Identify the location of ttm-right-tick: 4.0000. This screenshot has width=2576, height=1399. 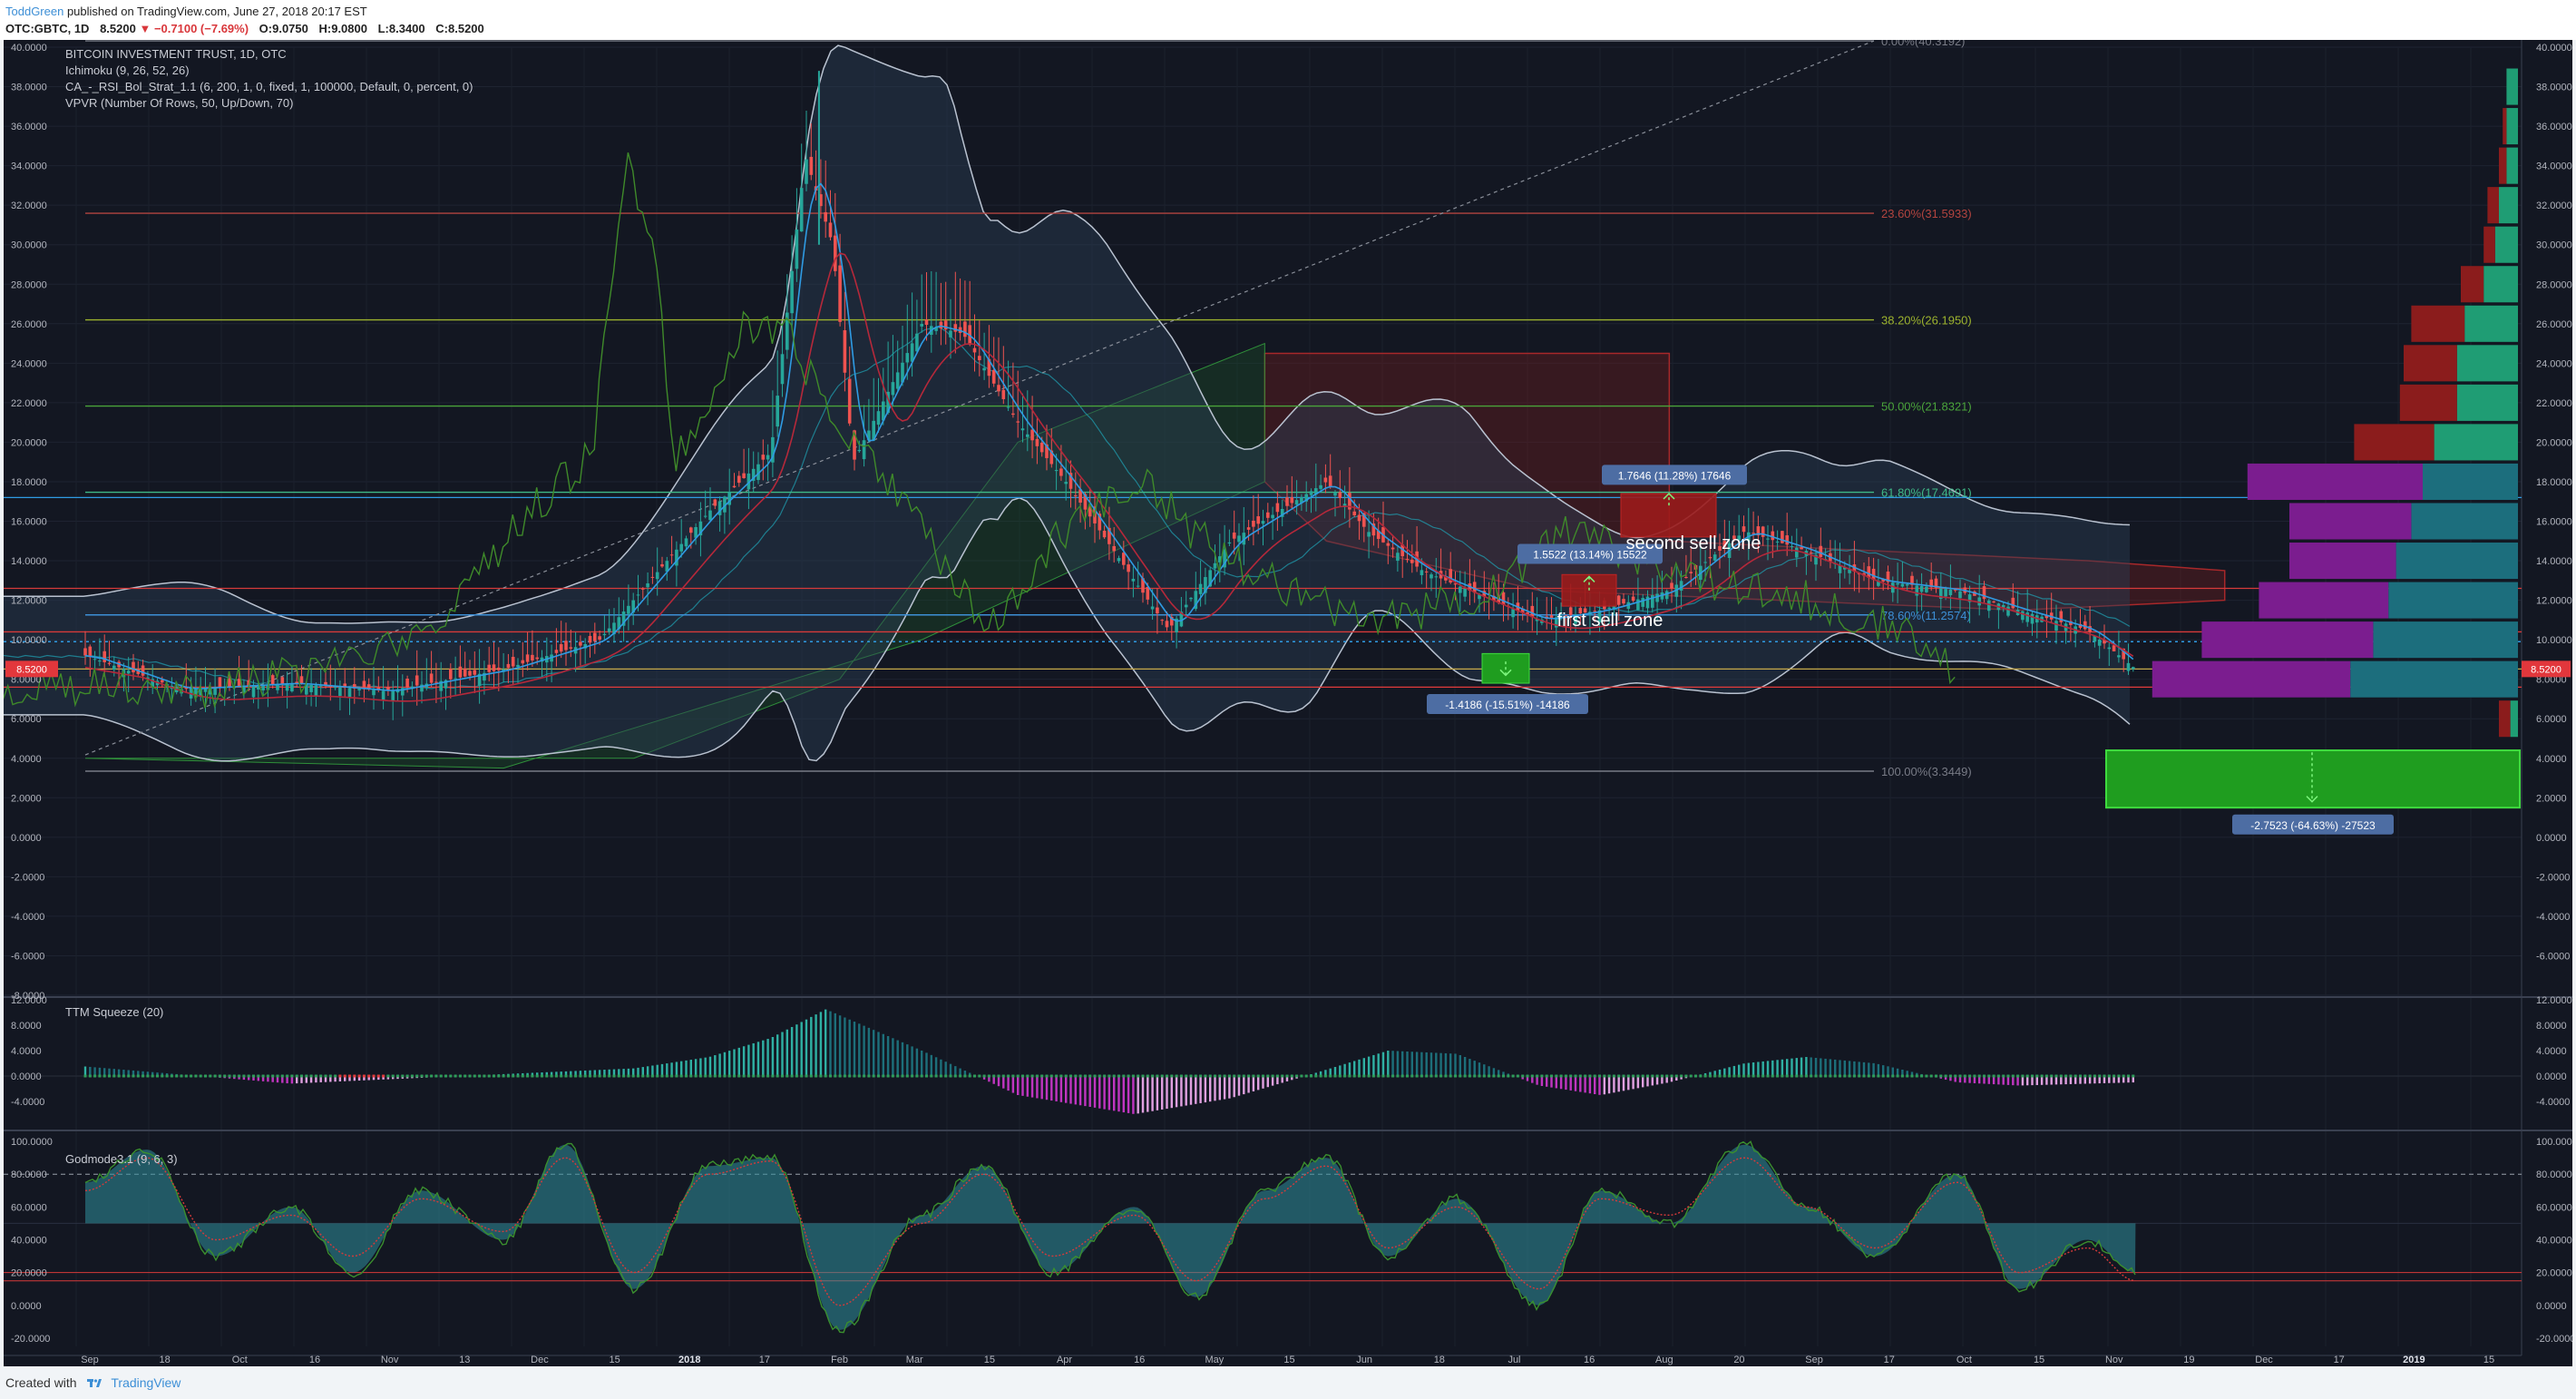
(2551, 1051).